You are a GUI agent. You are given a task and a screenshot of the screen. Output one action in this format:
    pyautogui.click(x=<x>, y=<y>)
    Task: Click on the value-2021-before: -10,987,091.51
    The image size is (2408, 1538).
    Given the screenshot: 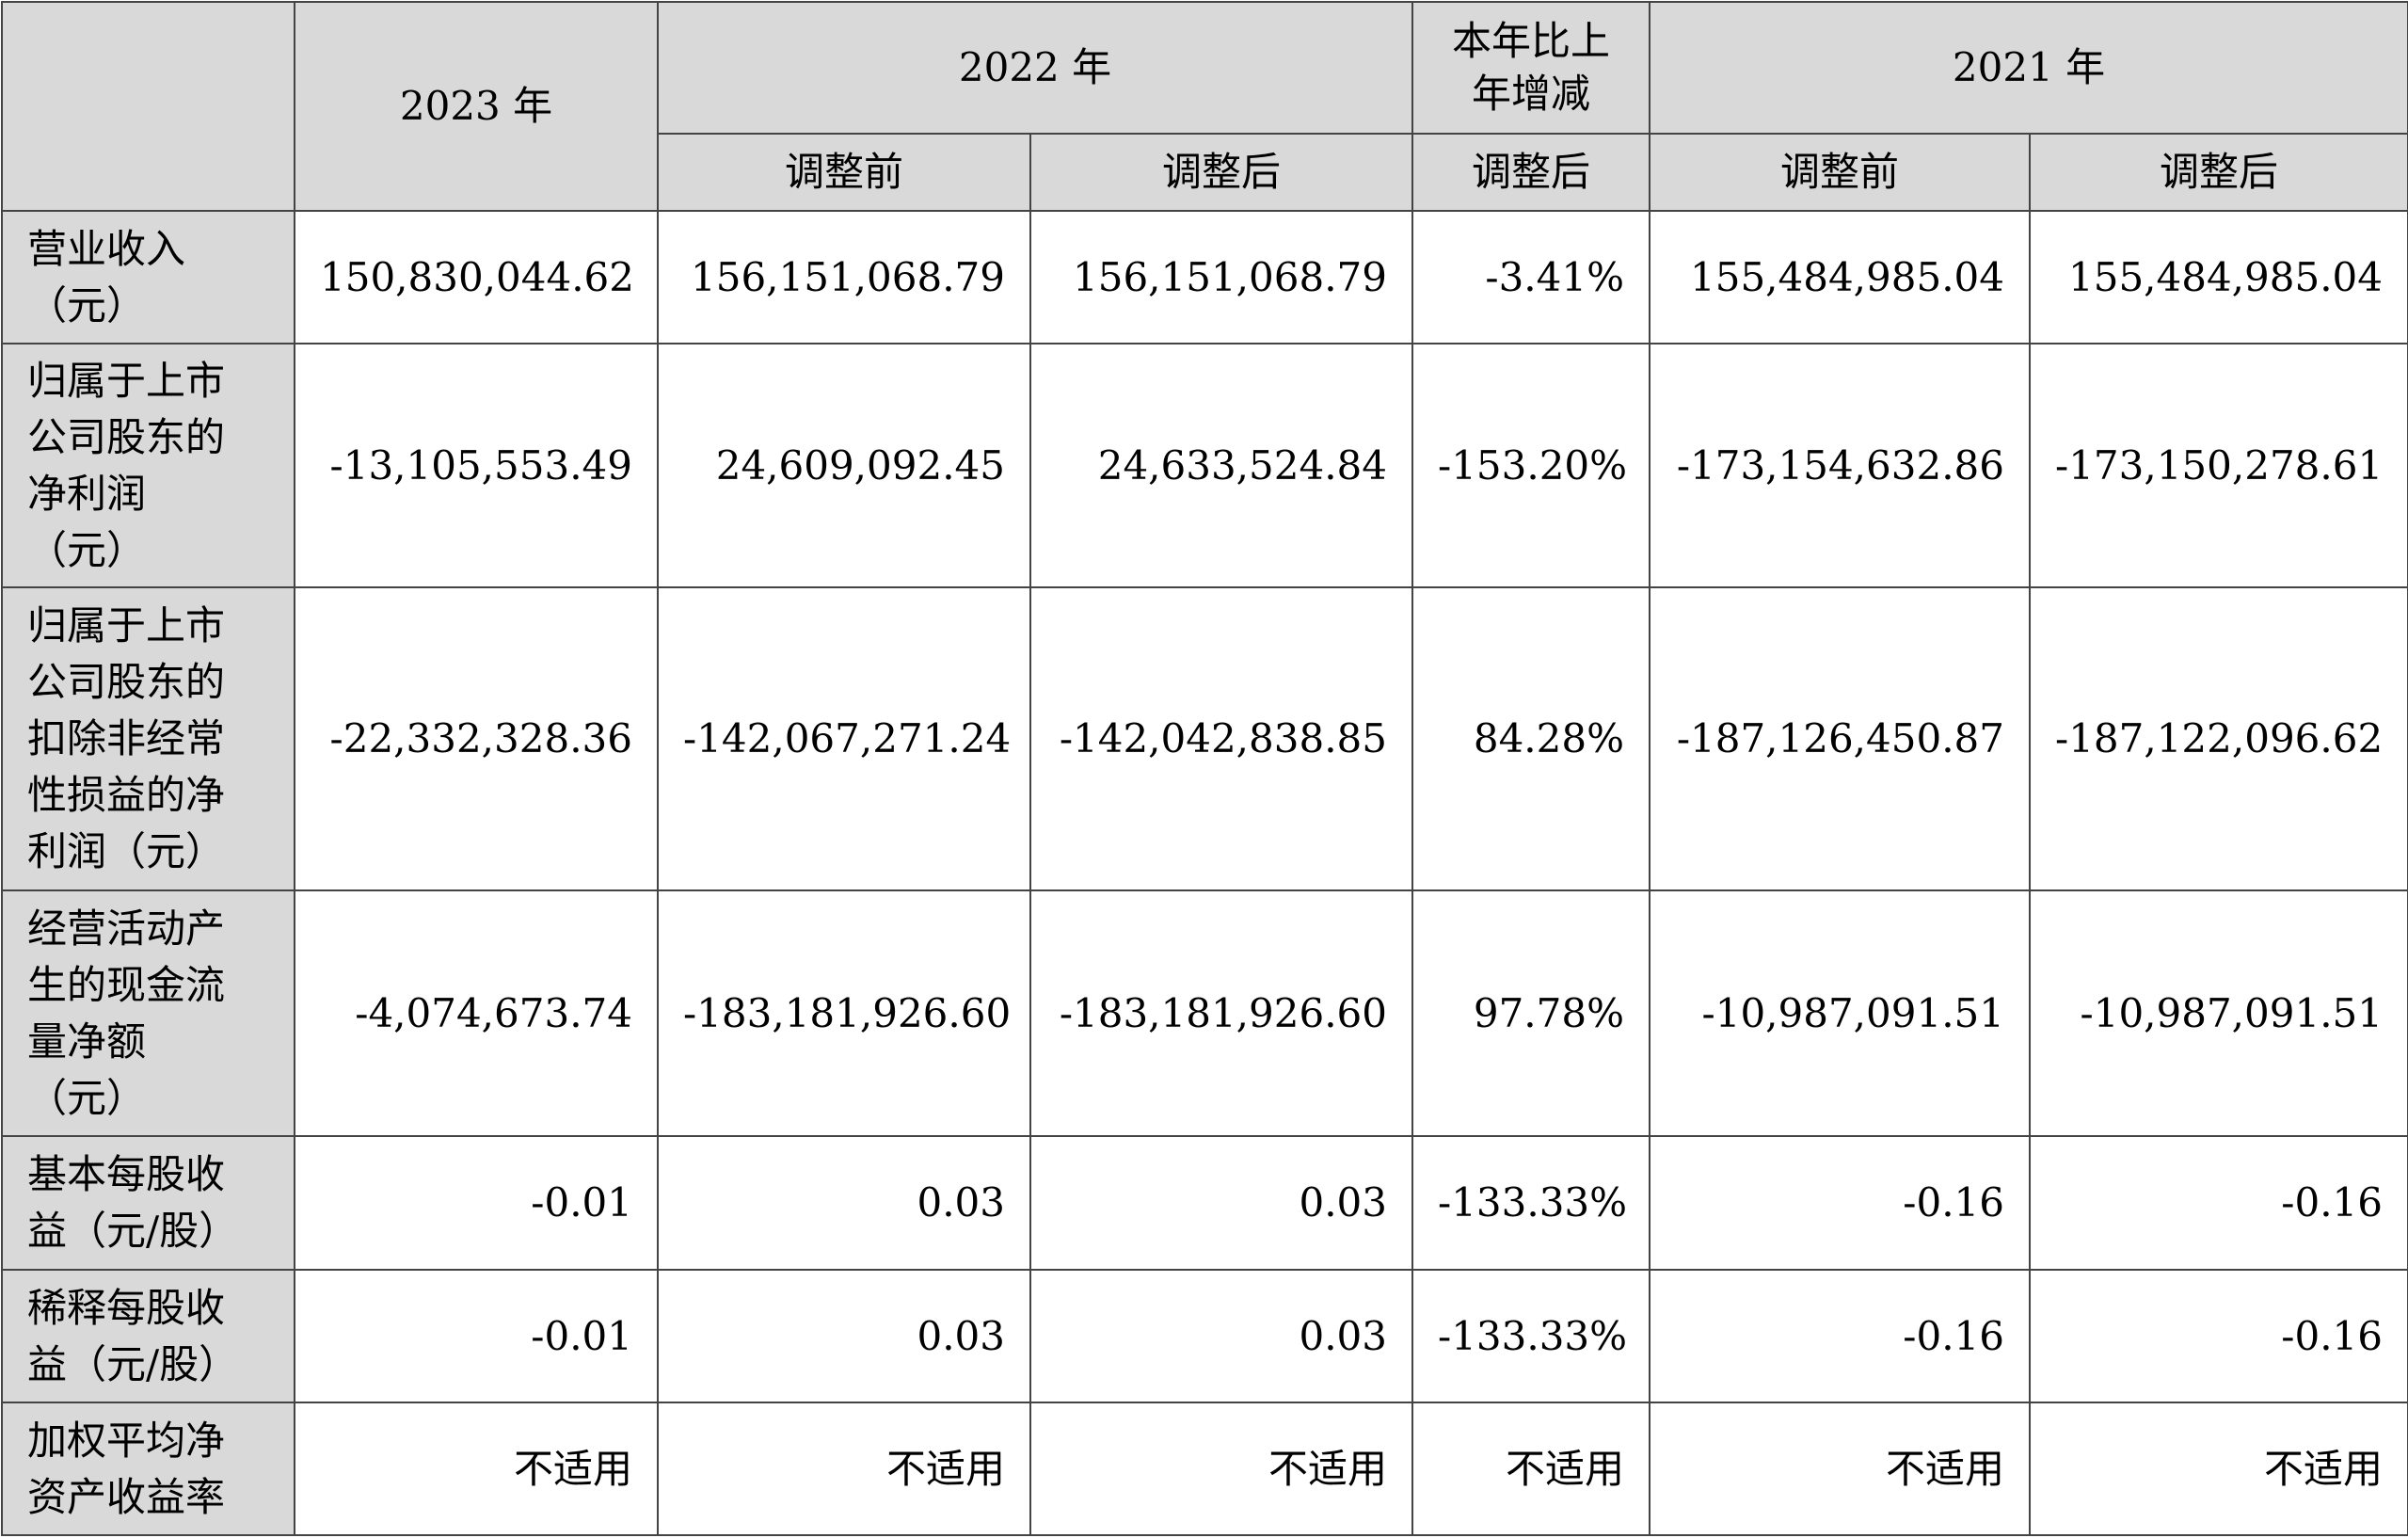 What is the action you would take?
    pyautogui.click(x=1840, y=1013)
    